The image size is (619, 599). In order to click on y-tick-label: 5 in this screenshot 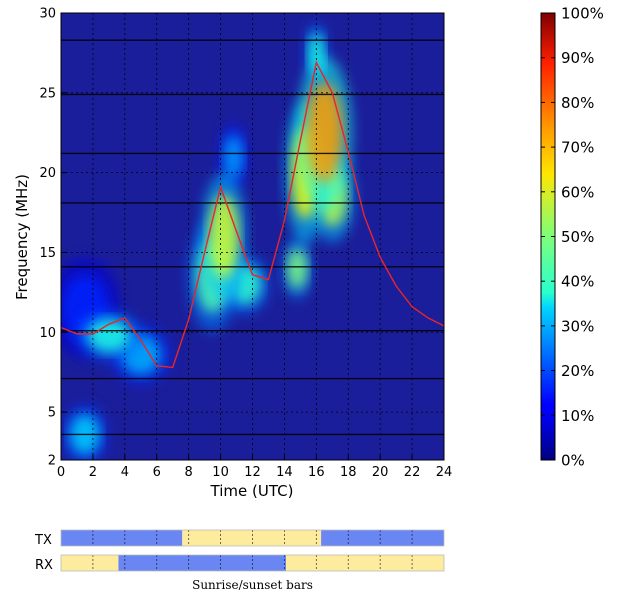, I will do `click(52, 413)`.